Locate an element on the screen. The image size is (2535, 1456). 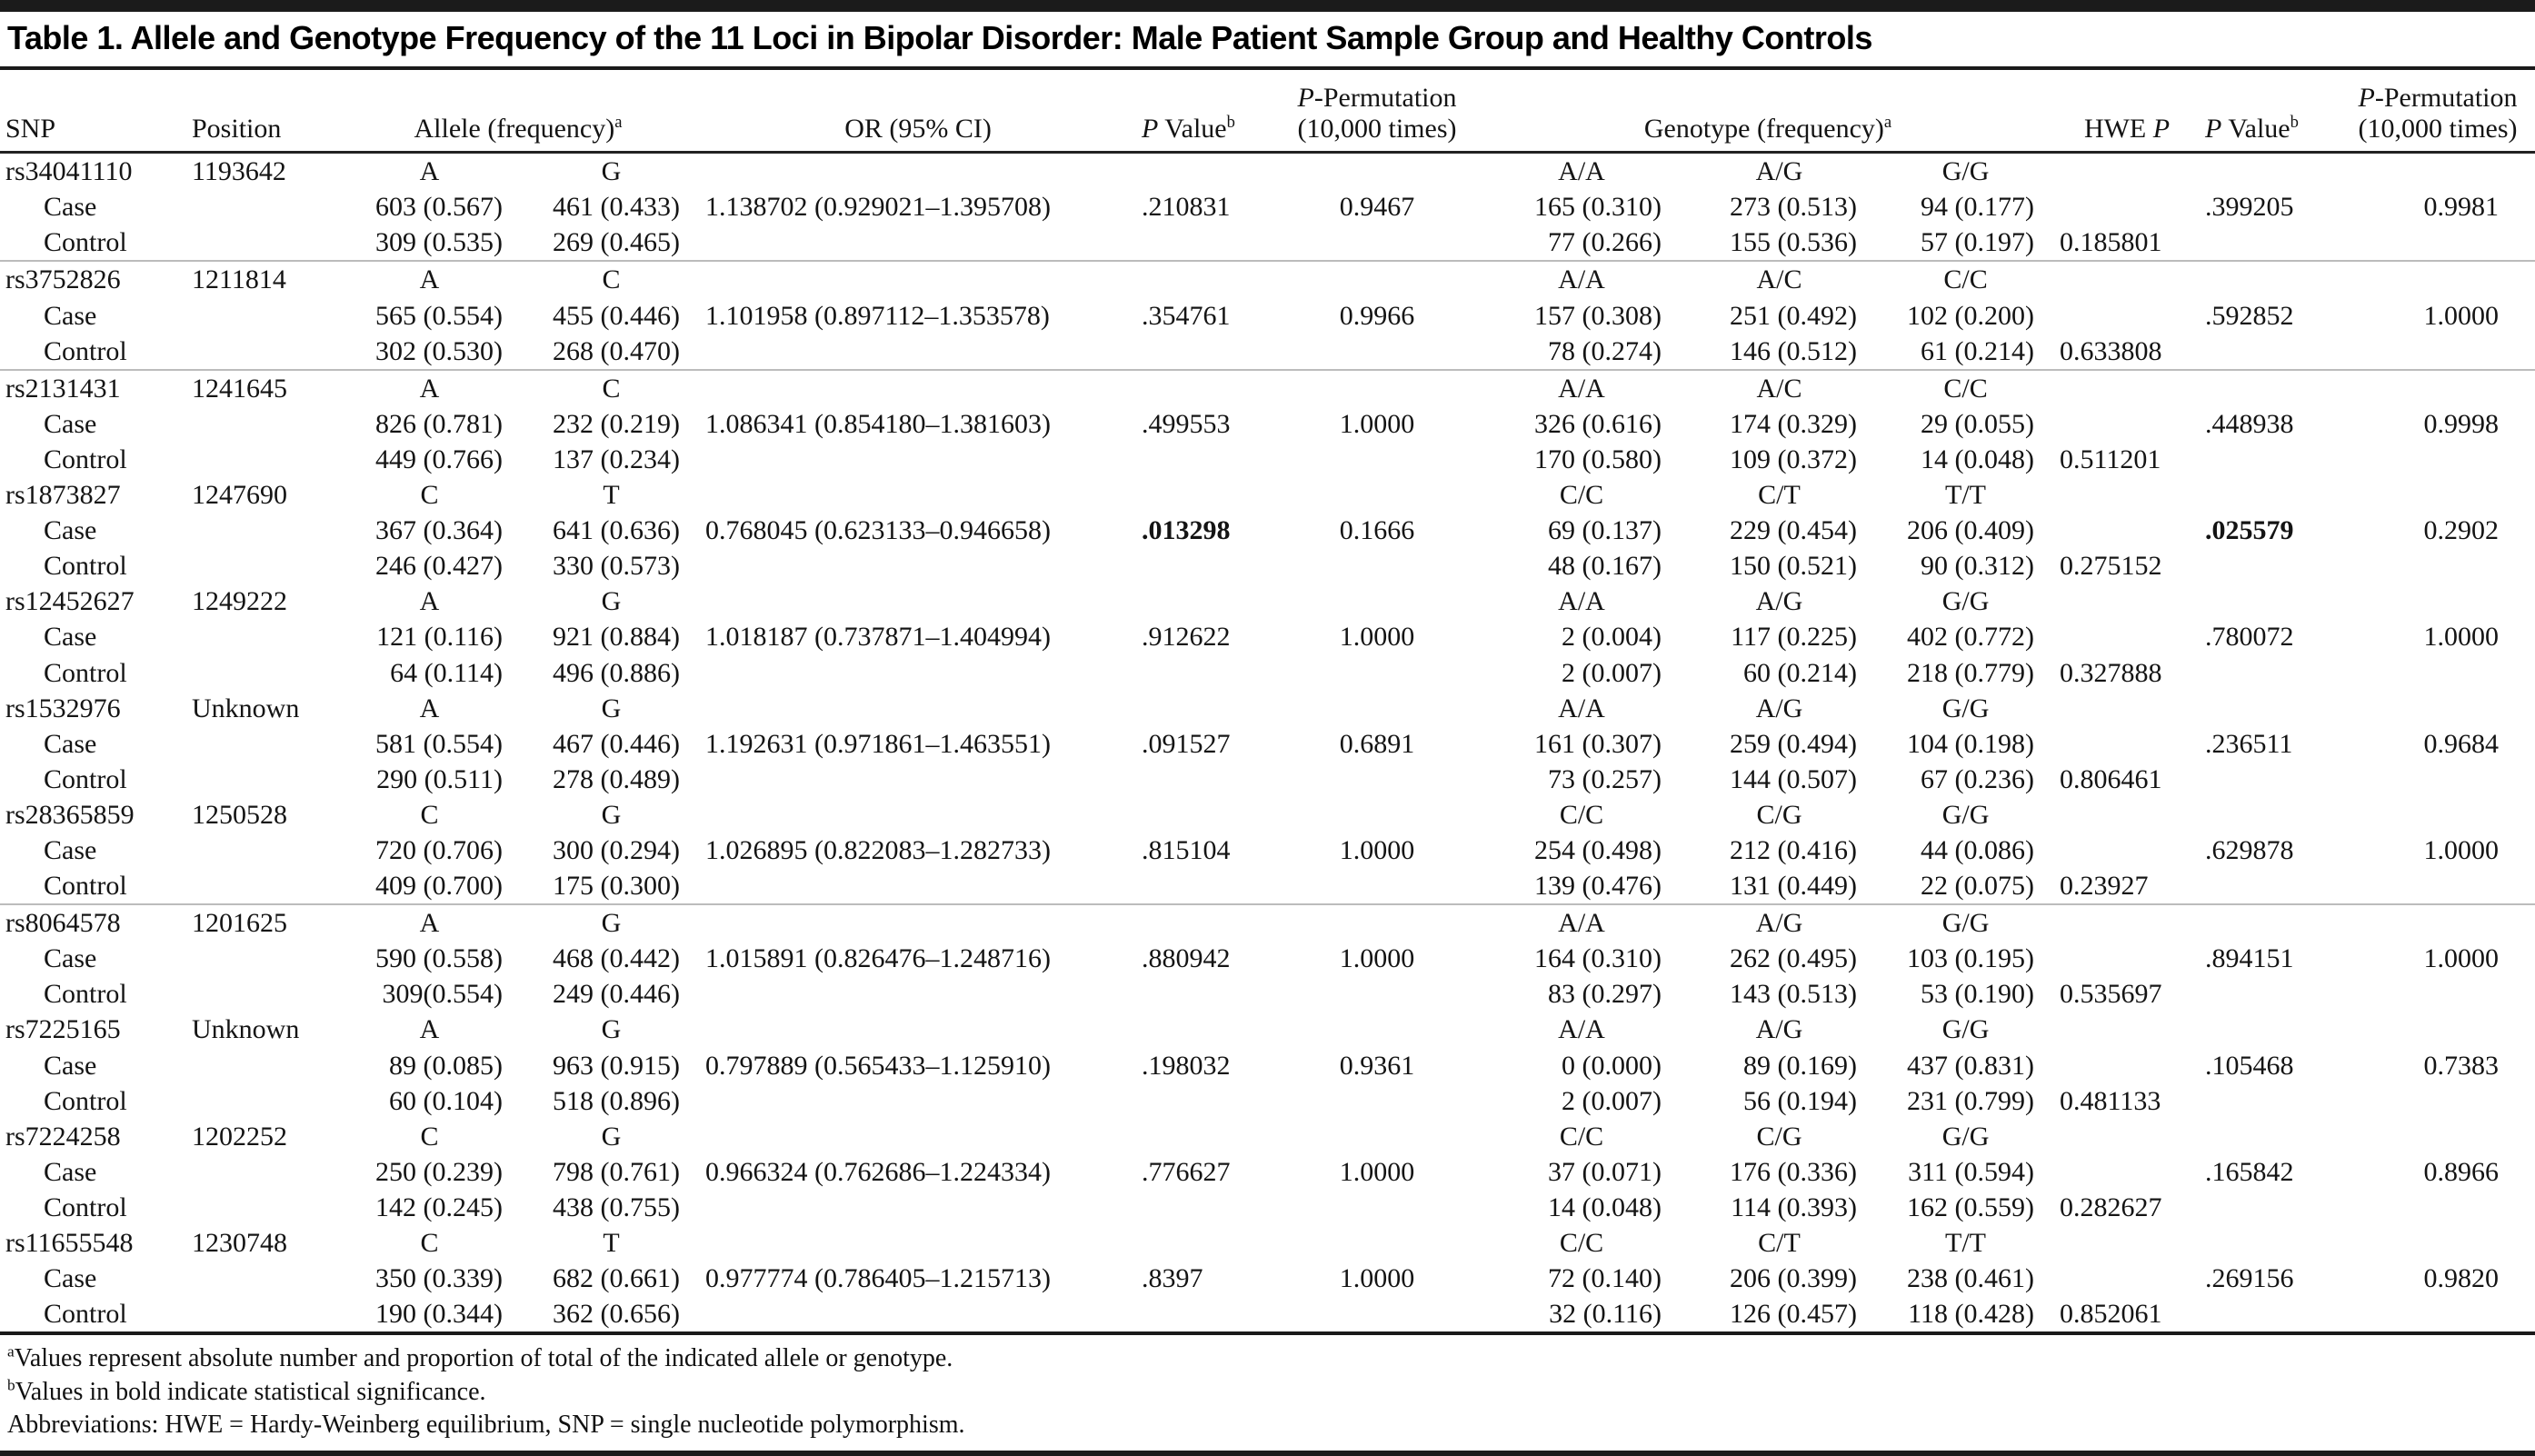
case-genotype-3-count: 437 (0.831) is located at coordinates (1971, 1065).